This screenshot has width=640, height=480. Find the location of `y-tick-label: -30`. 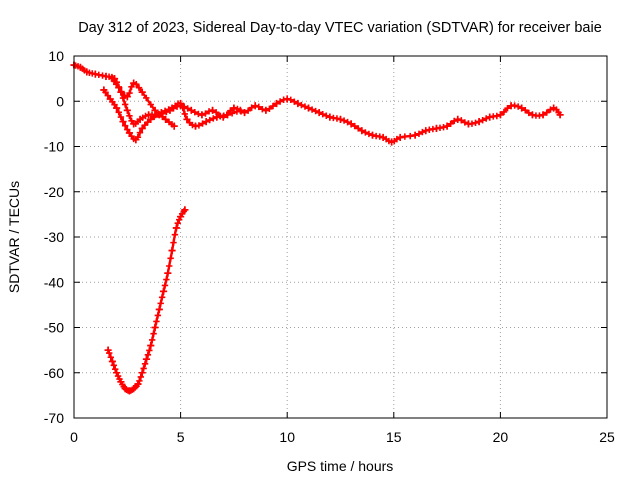

y-tick-label: -30 is located at coordinates (54, 237).